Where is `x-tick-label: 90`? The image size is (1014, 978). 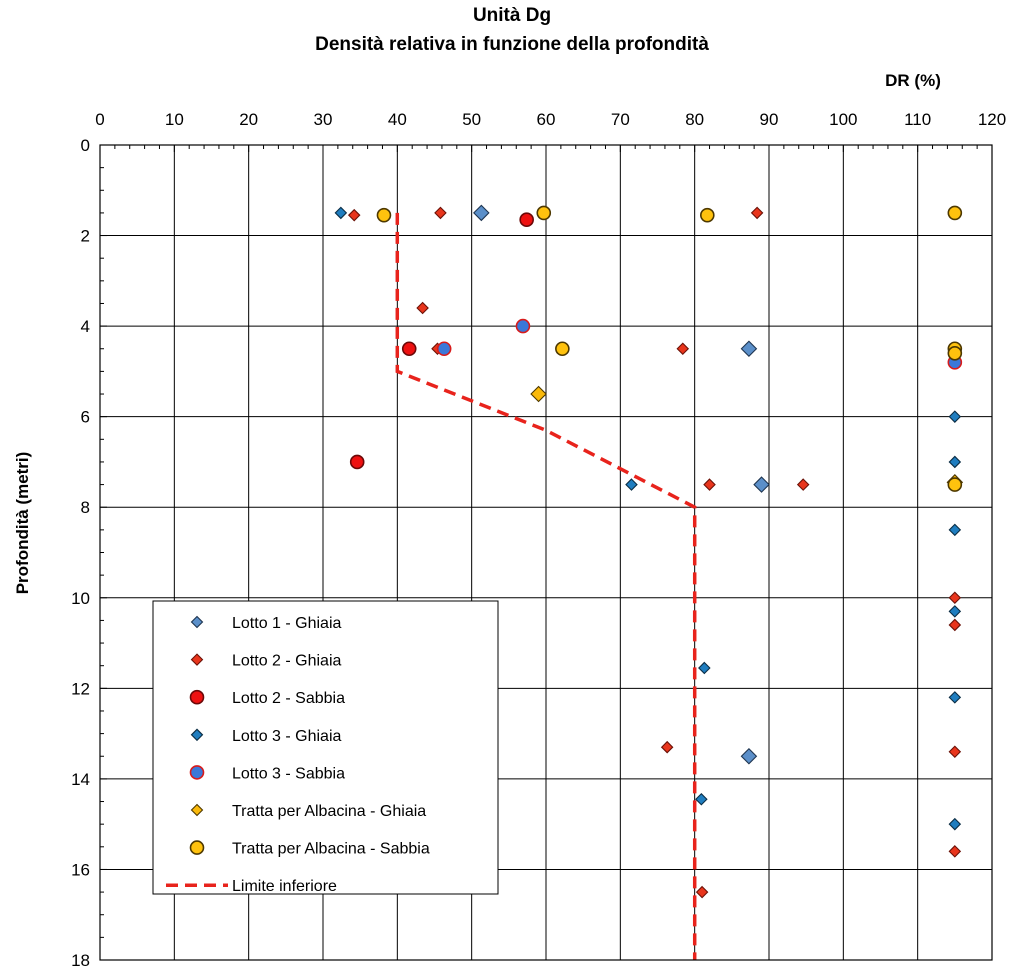 x-tick-label: 90 is located at coordinates (769, 119).